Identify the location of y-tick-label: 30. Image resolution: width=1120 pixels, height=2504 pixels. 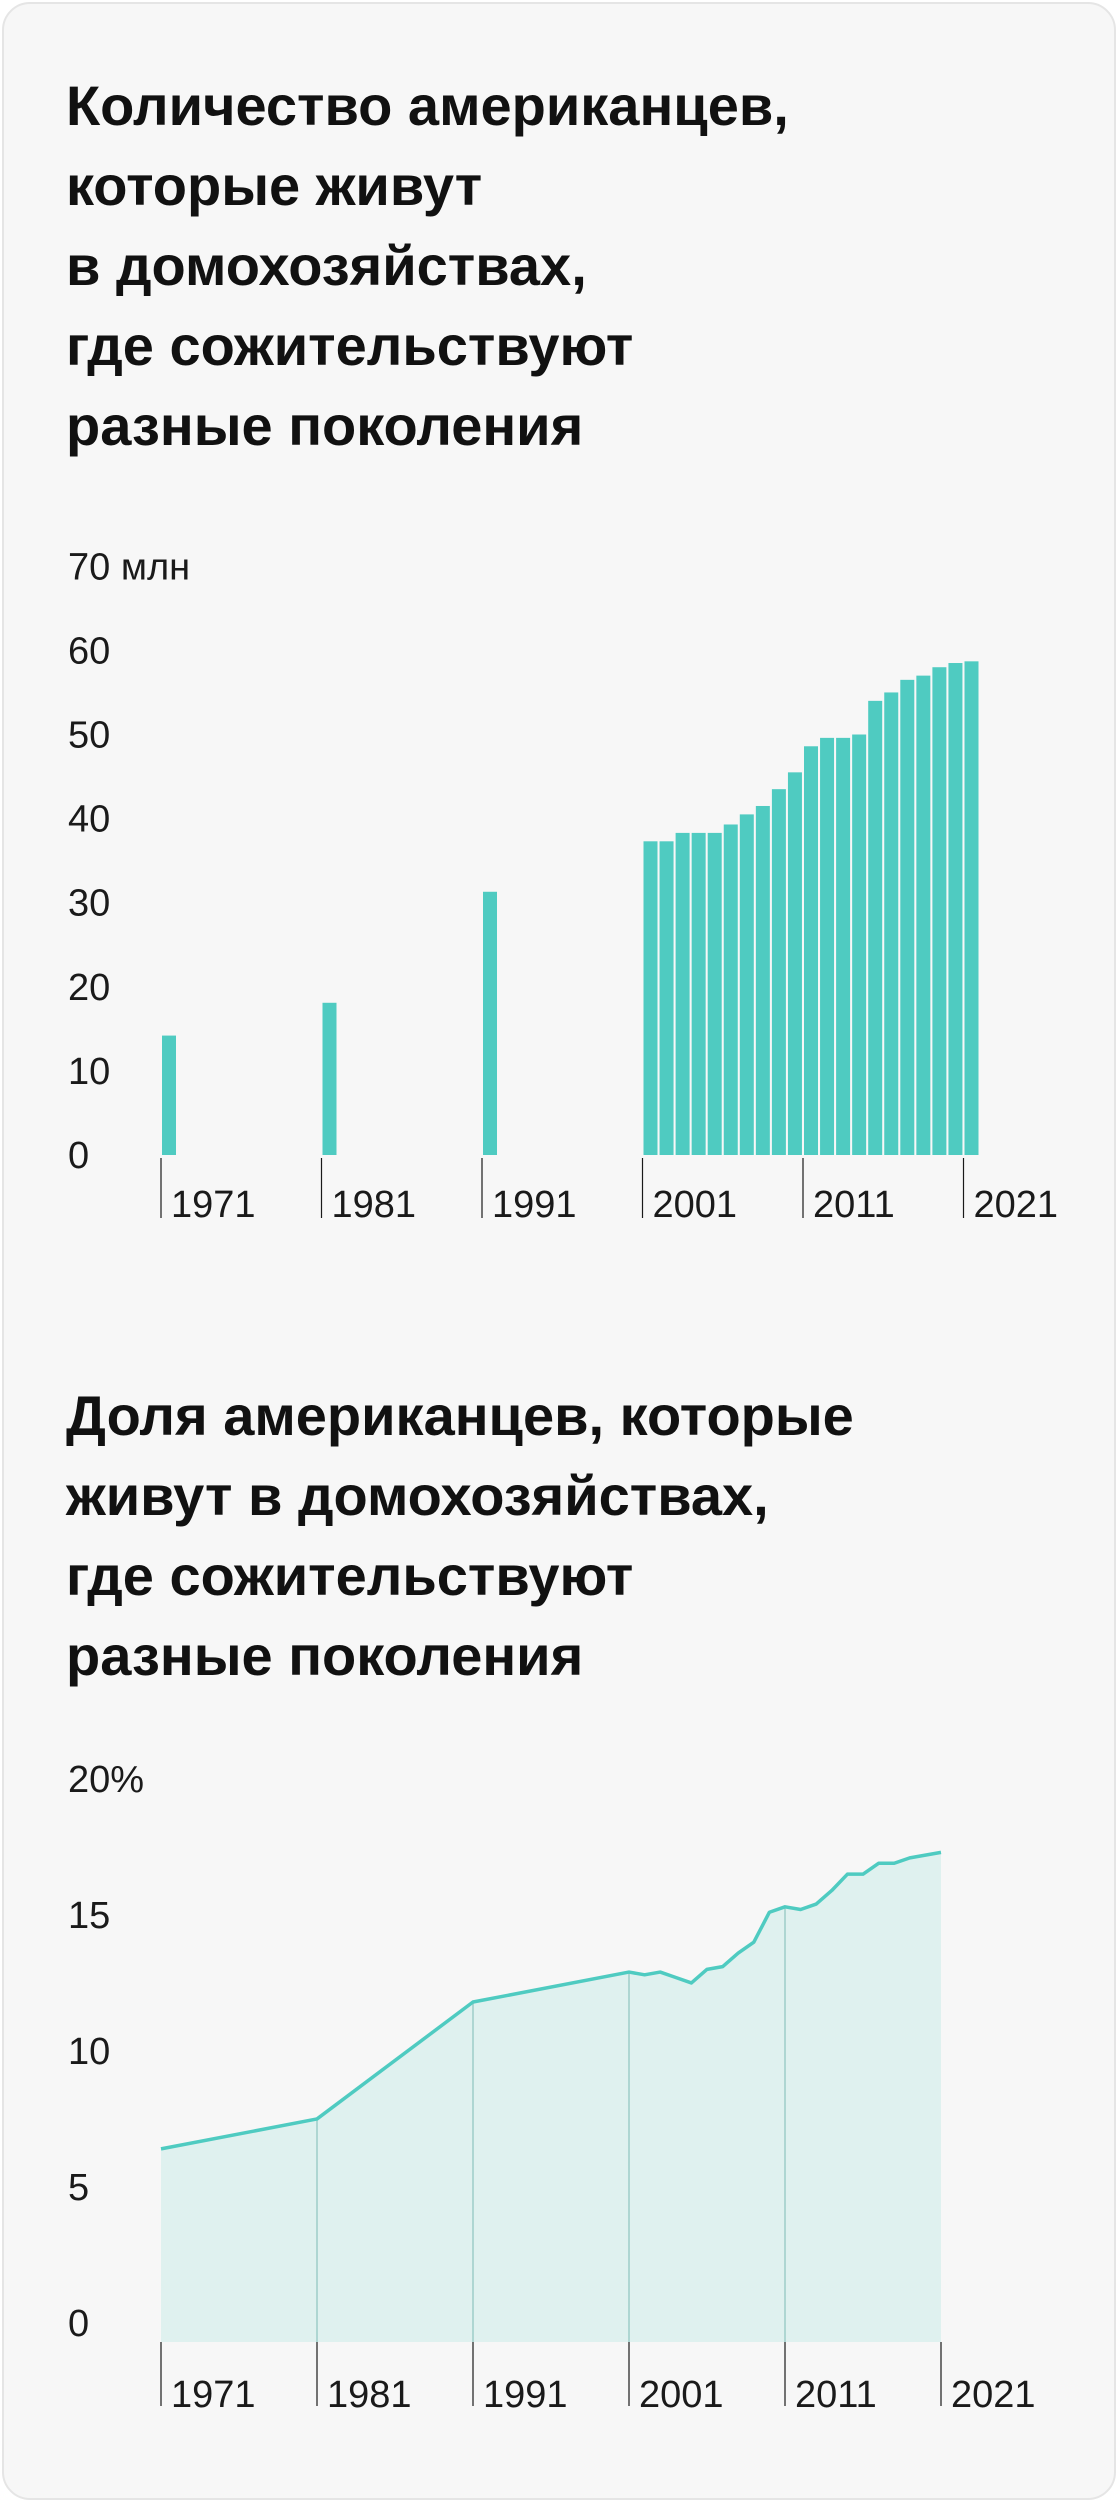
(89, 904).